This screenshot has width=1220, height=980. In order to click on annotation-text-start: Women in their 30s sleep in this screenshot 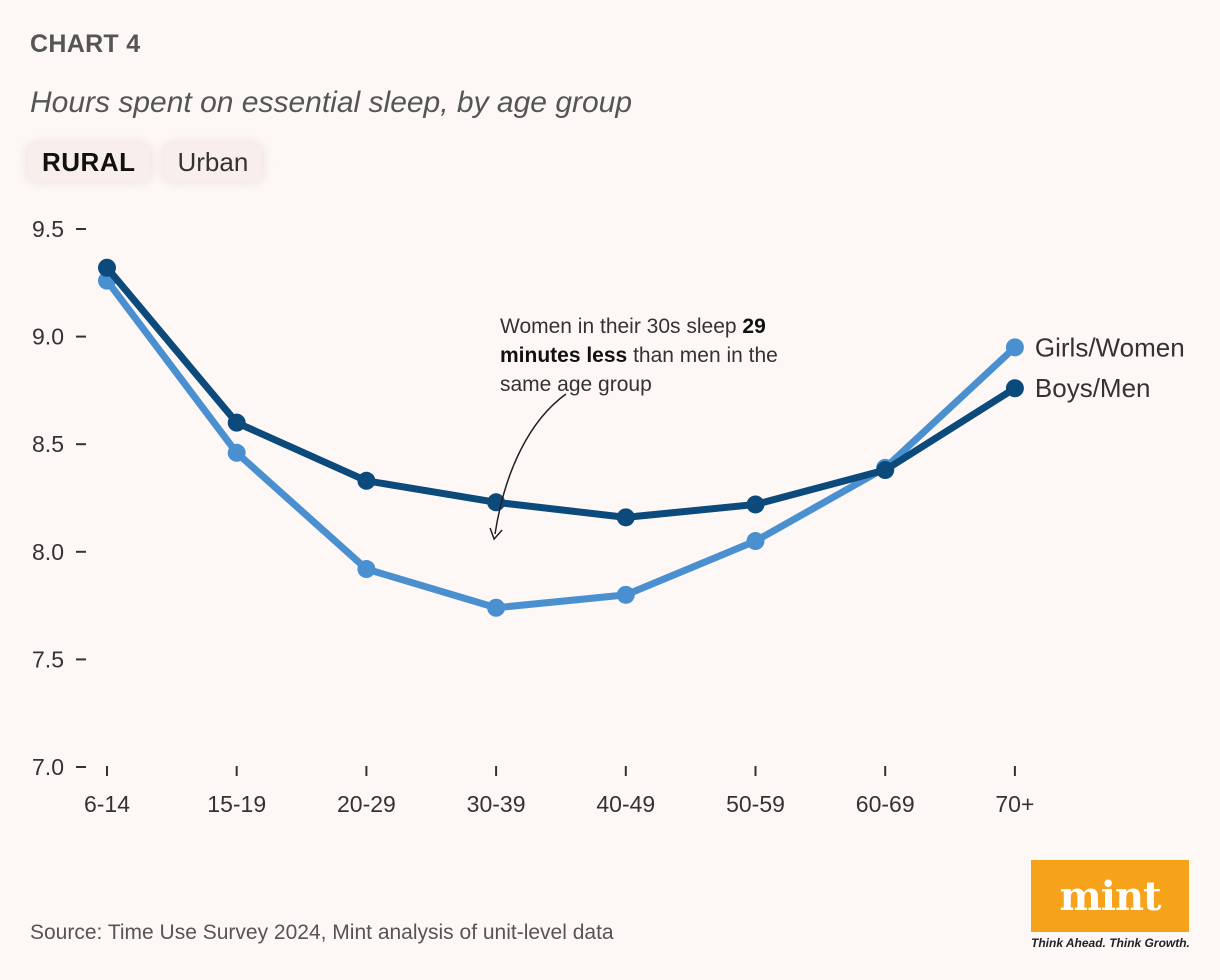, I will do `click(621, 326)`.